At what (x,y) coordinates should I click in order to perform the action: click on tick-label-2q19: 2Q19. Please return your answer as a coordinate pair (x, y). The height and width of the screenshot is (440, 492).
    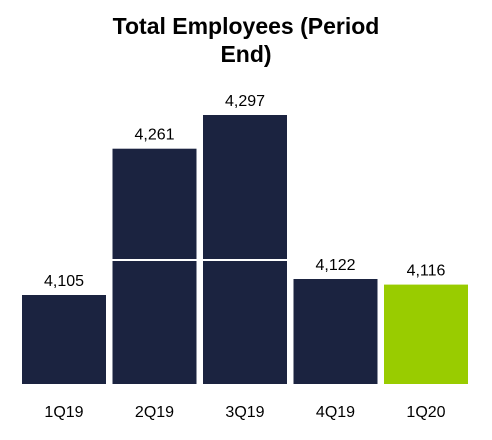
    Looking at the image, I should click on (154, 412).